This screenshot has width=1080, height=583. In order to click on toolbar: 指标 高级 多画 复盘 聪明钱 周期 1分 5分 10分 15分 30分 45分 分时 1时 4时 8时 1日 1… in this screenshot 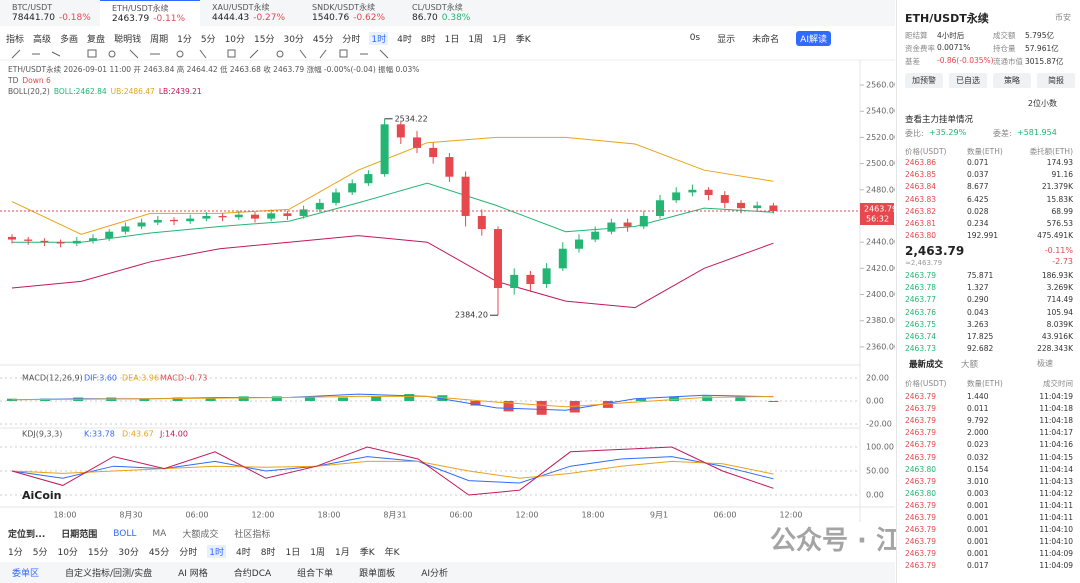, I will do `click(418, 38)`.